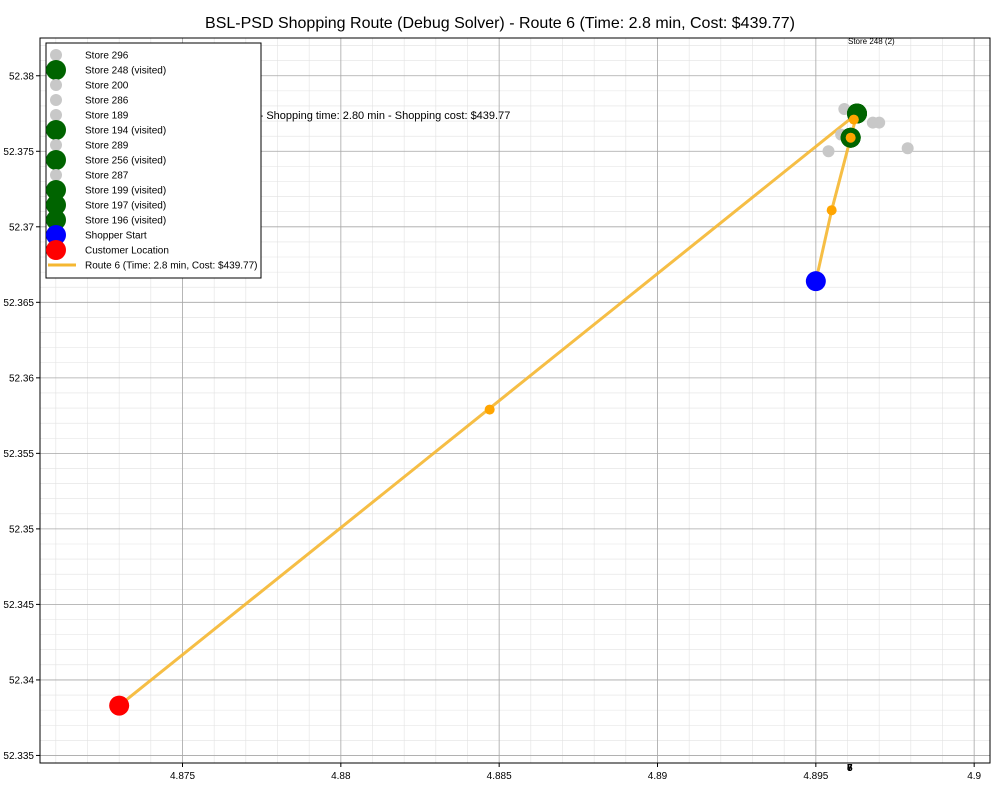 This screenshot has width=1000, height=800. What do you see at coordinates (18, 454) in the screenshot?
I see `y-tick-label: 52.355` at bounding box center [18, 454].